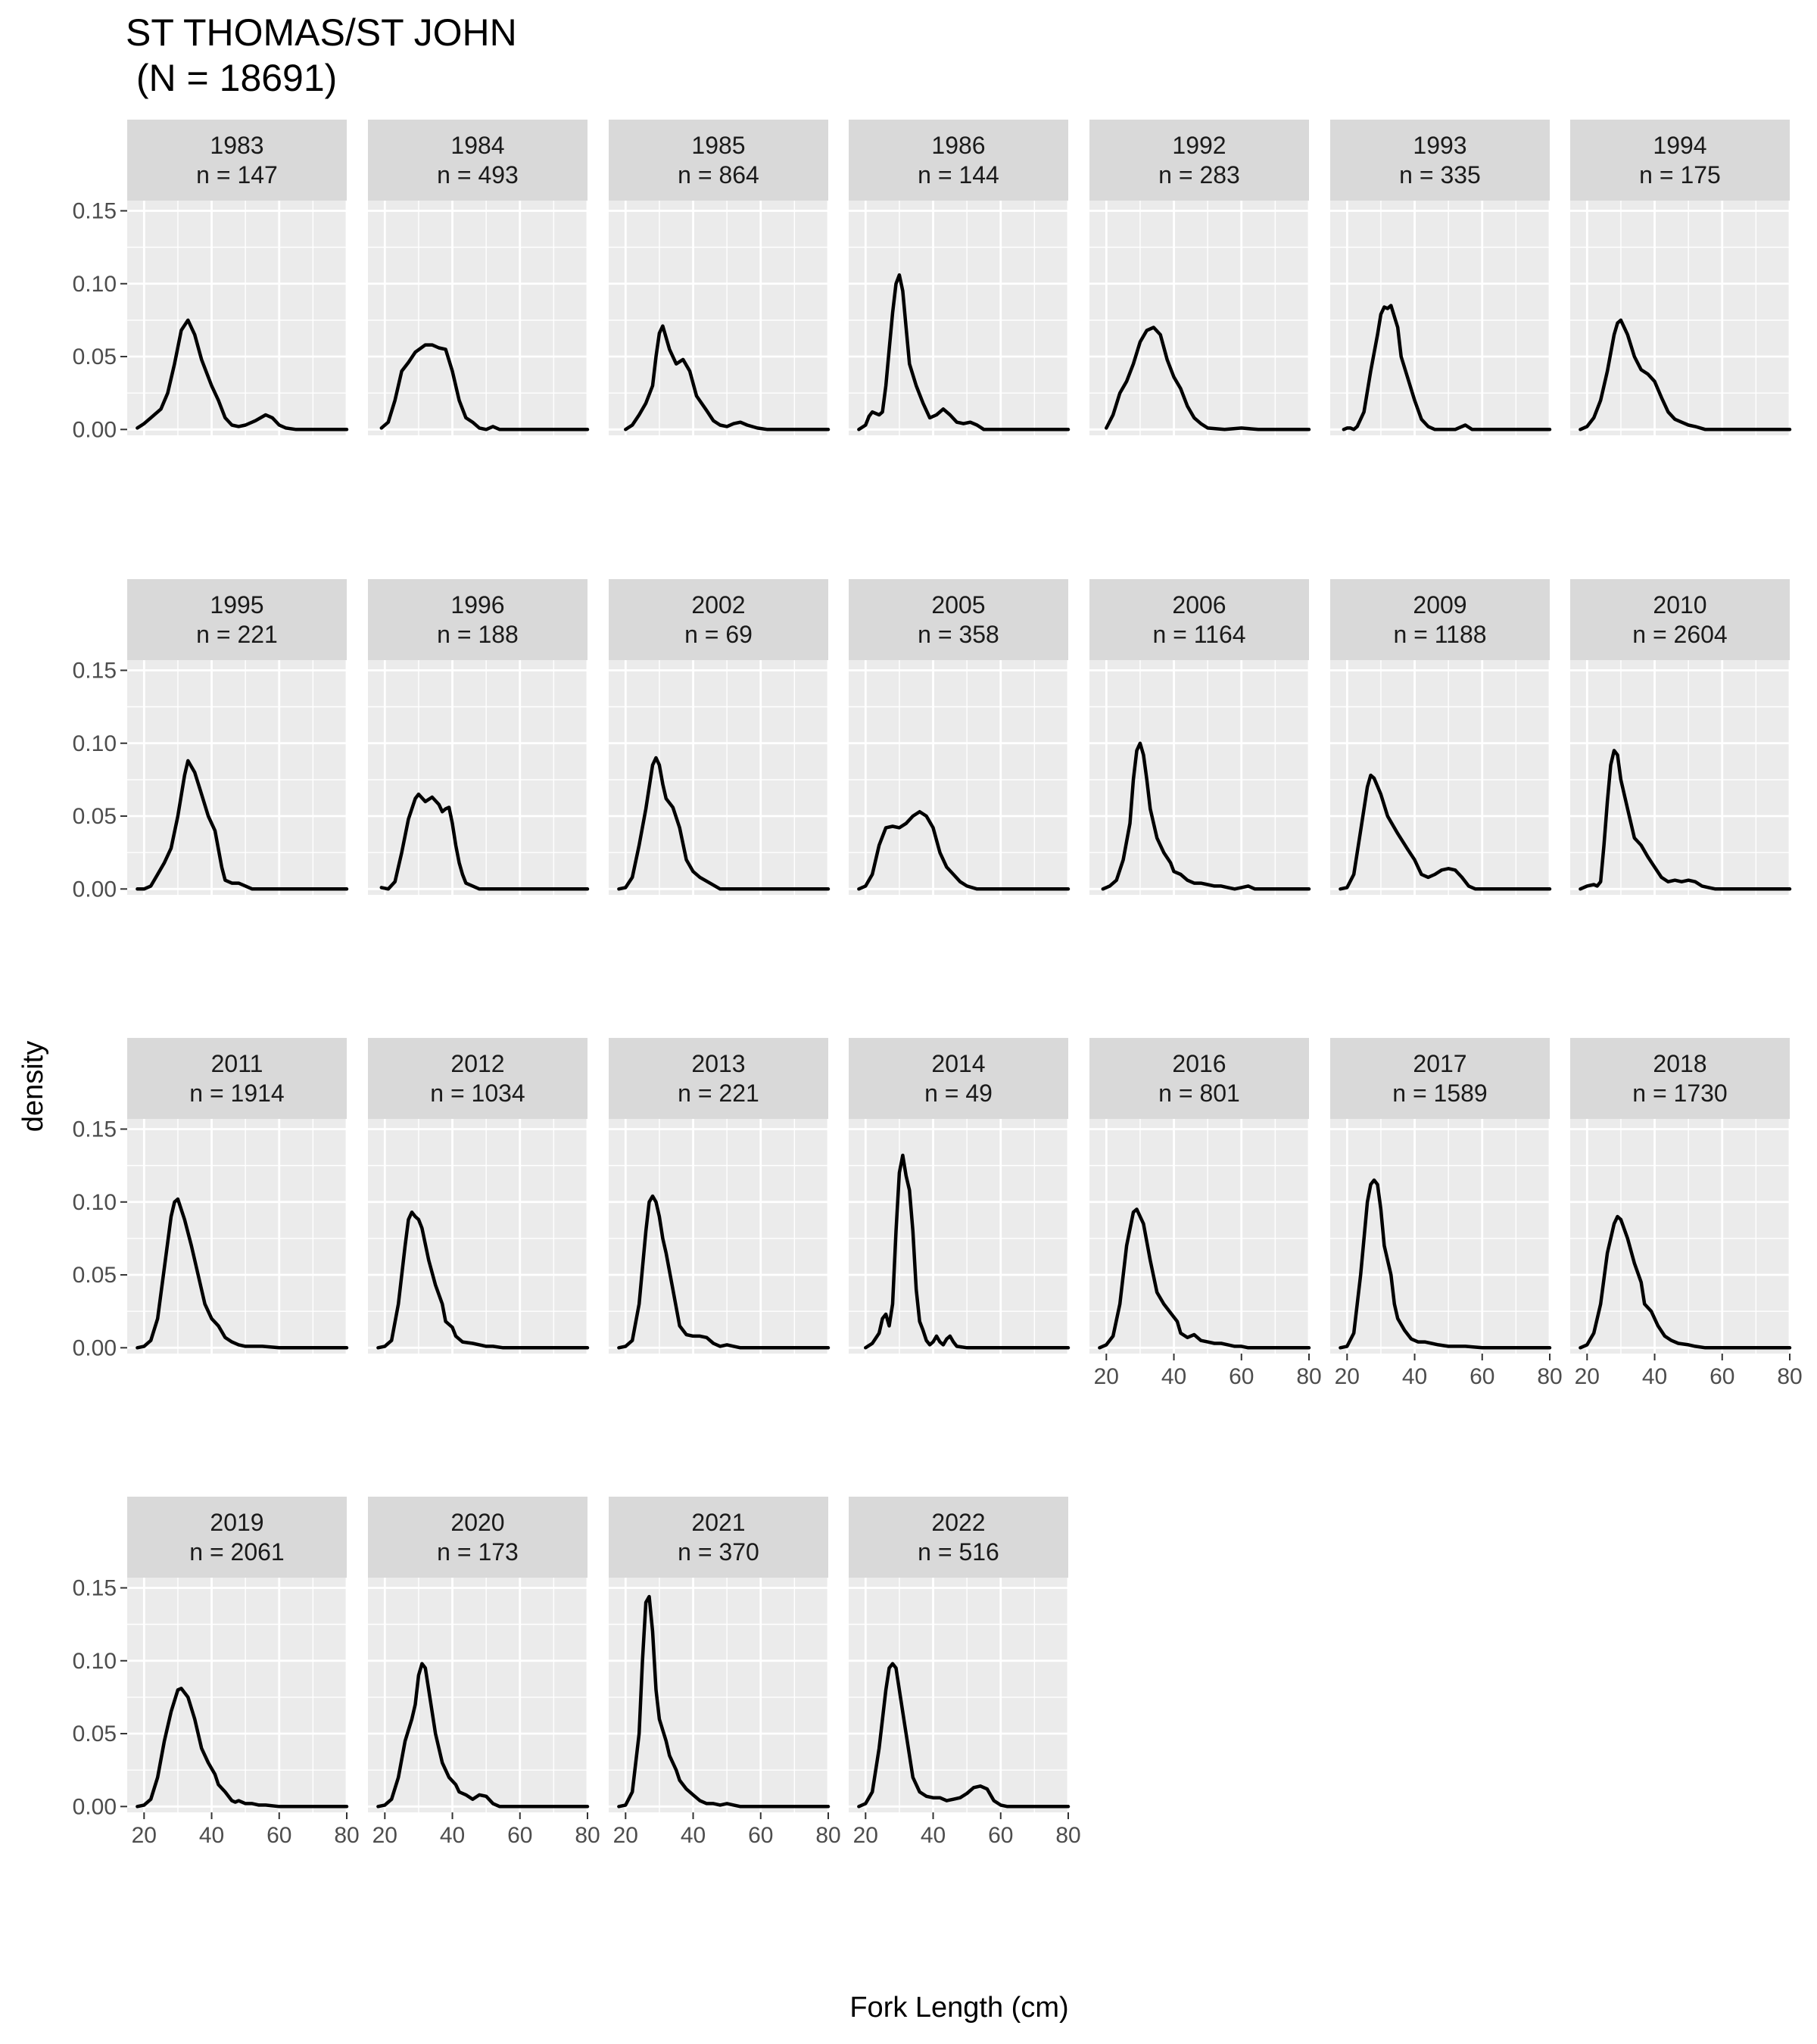 This screenshot has width=1817, height=2044. What do you see at coordinates (958, 2008) in the screenshot?
I see `x-axis-label: Fork Length (cm)` at bounding box center [958, 2008].